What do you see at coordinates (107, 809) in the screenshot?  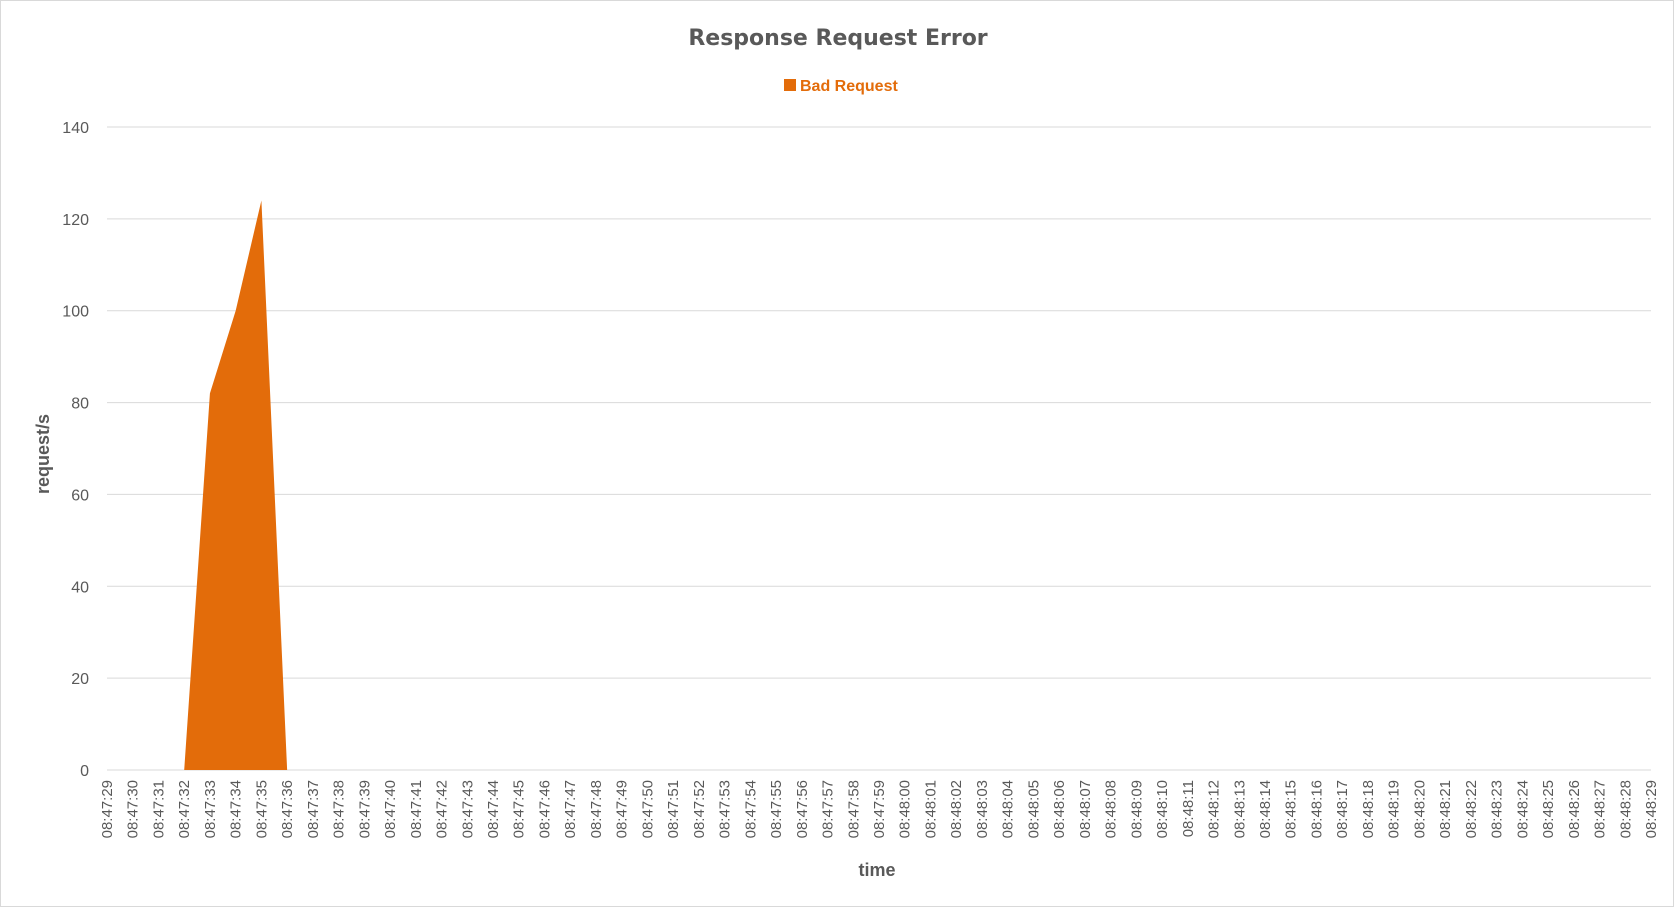 I see `x-tick-label-08:47:29: 08:47:29` at bounding box center [107, 809].